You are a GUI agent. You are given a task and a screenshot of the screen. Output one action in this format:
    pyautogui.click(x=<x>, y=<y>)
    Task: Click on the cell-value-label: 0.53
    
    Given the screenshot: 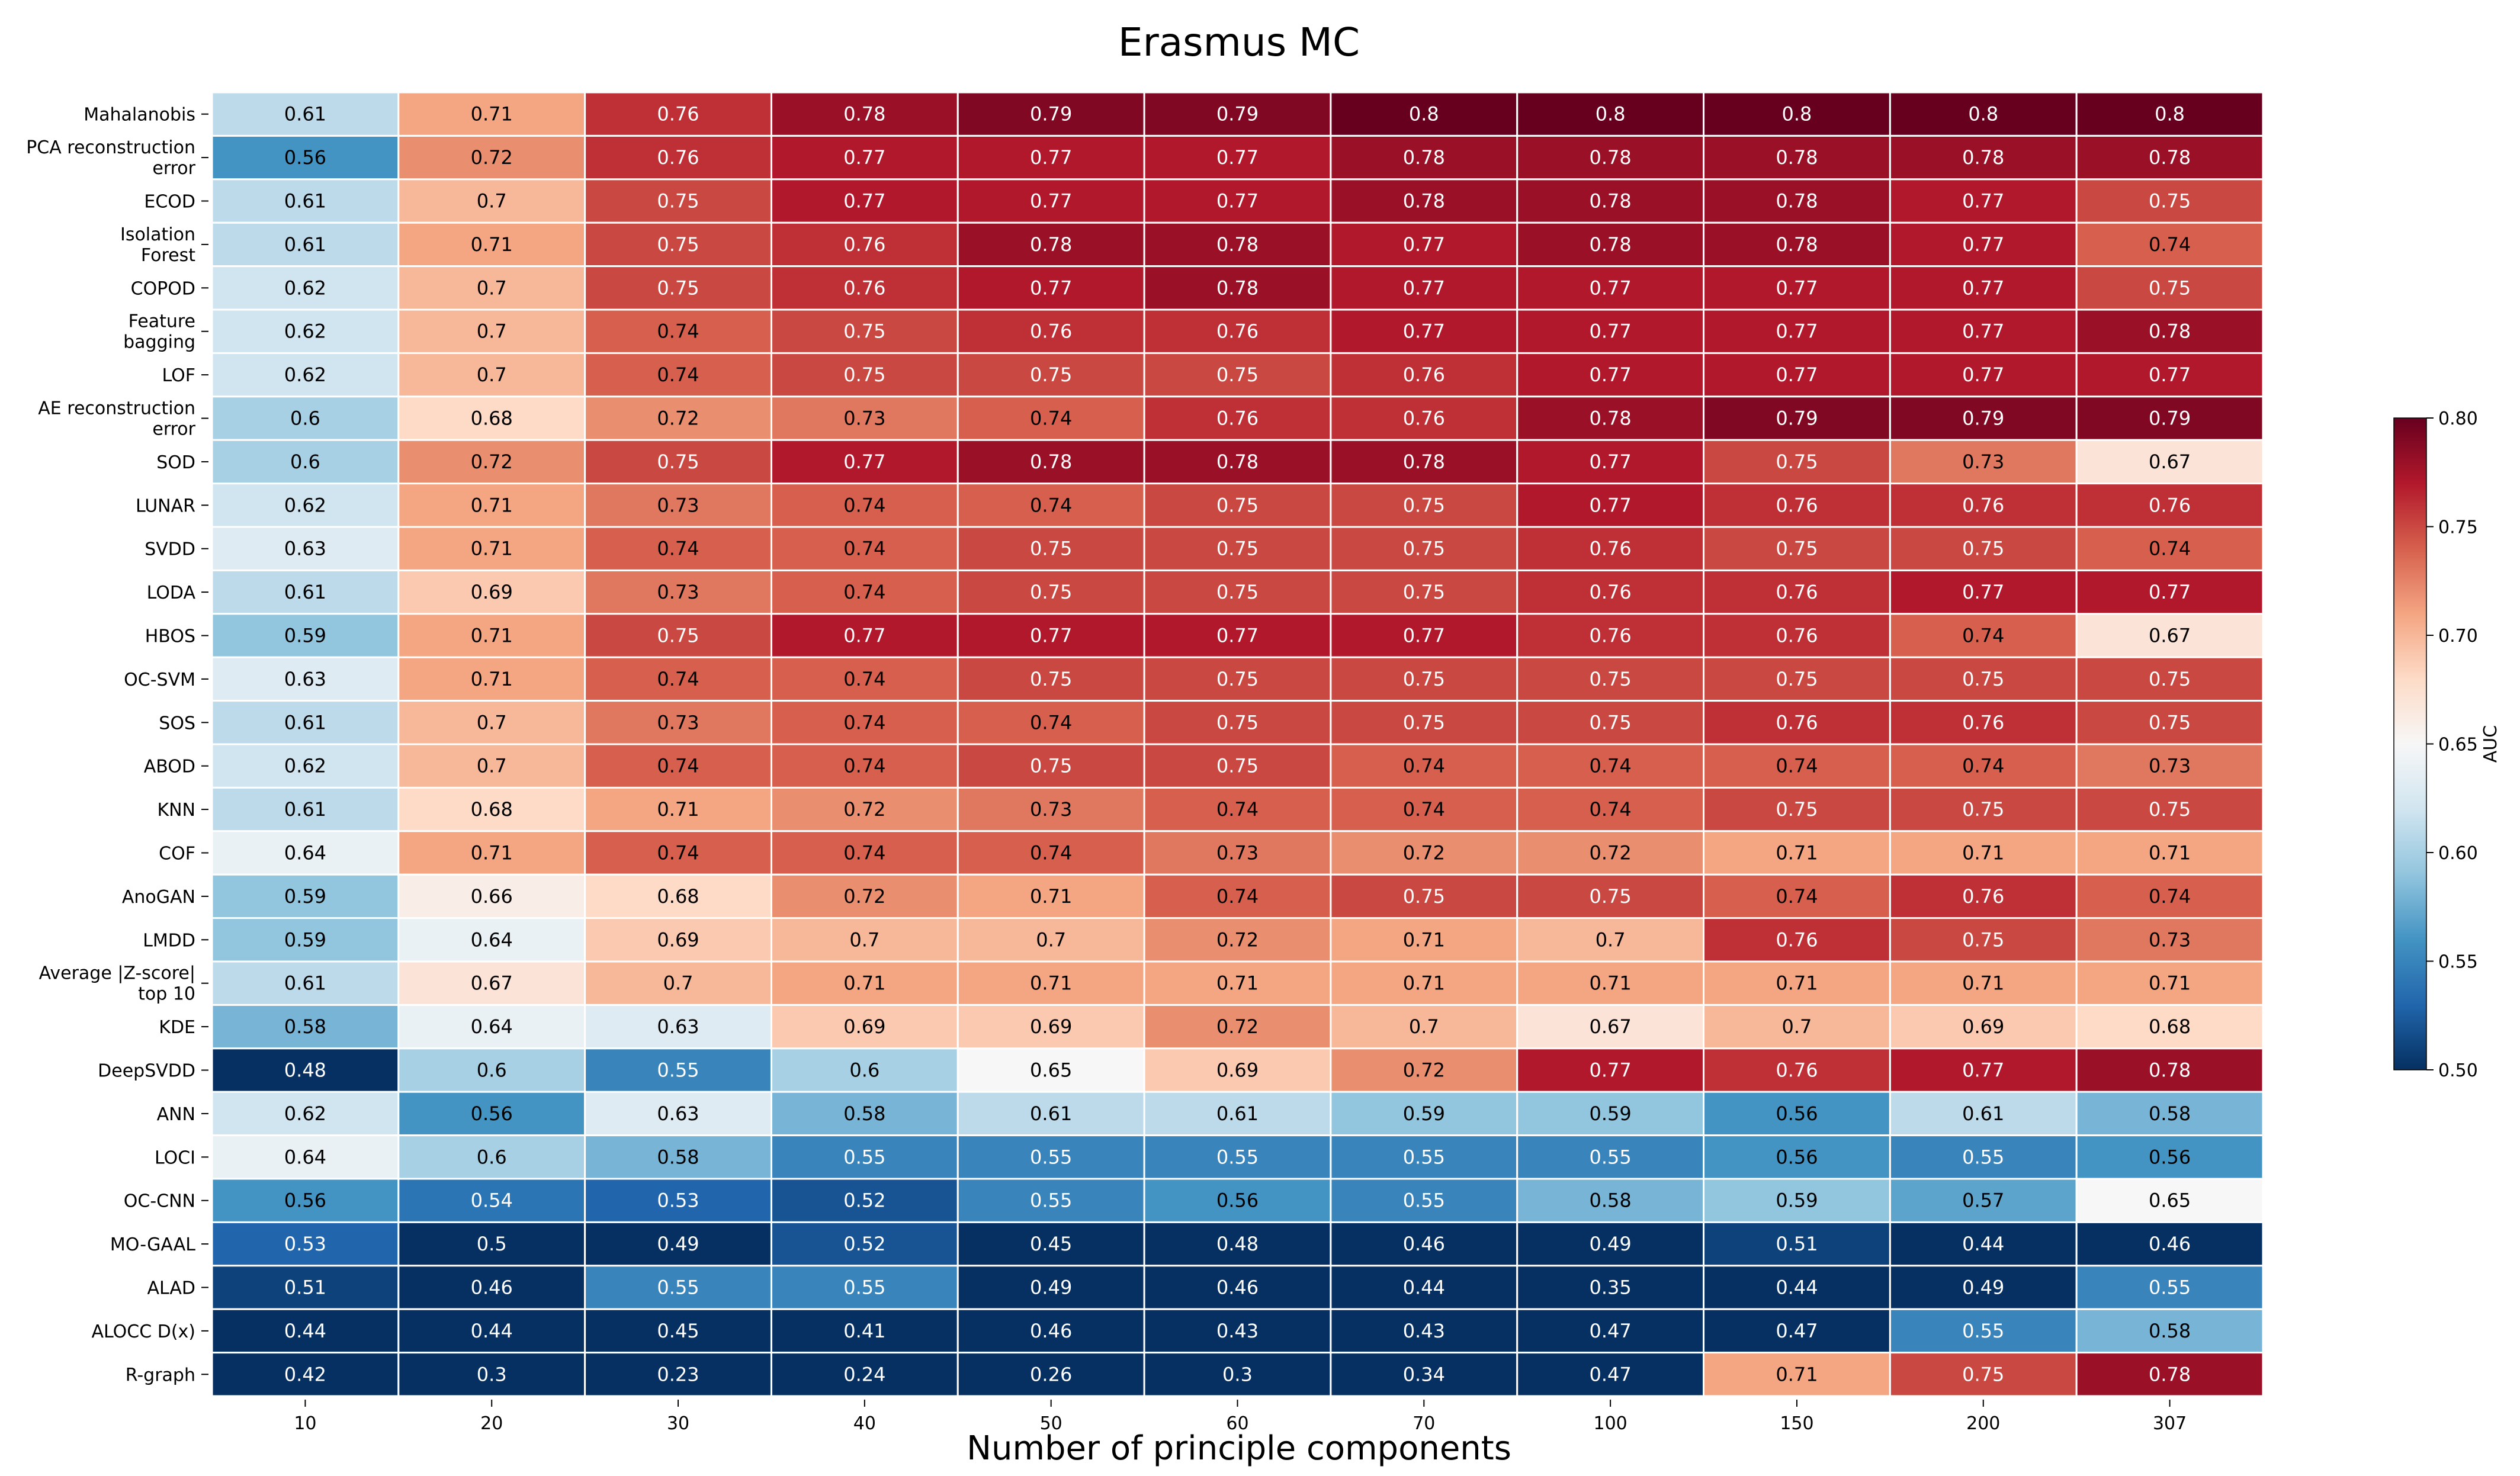 What is the action you would take?
    pyautogui.click(x=678, y=1200)
    